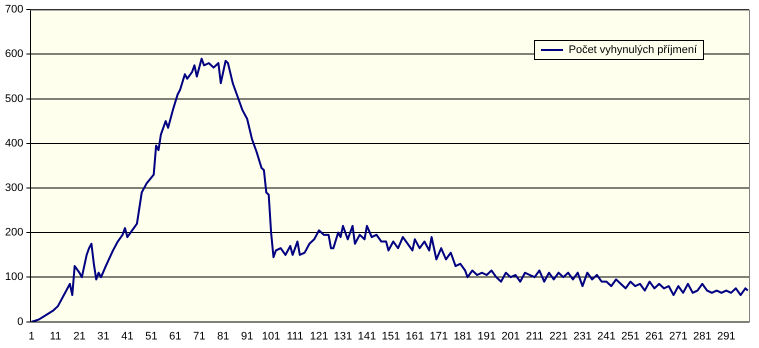 The height and width of the screenshot is (348, 759). Describe the element at coordinates (367, 336) in the screenshot. I see `x-tick-label: 141` at that location.